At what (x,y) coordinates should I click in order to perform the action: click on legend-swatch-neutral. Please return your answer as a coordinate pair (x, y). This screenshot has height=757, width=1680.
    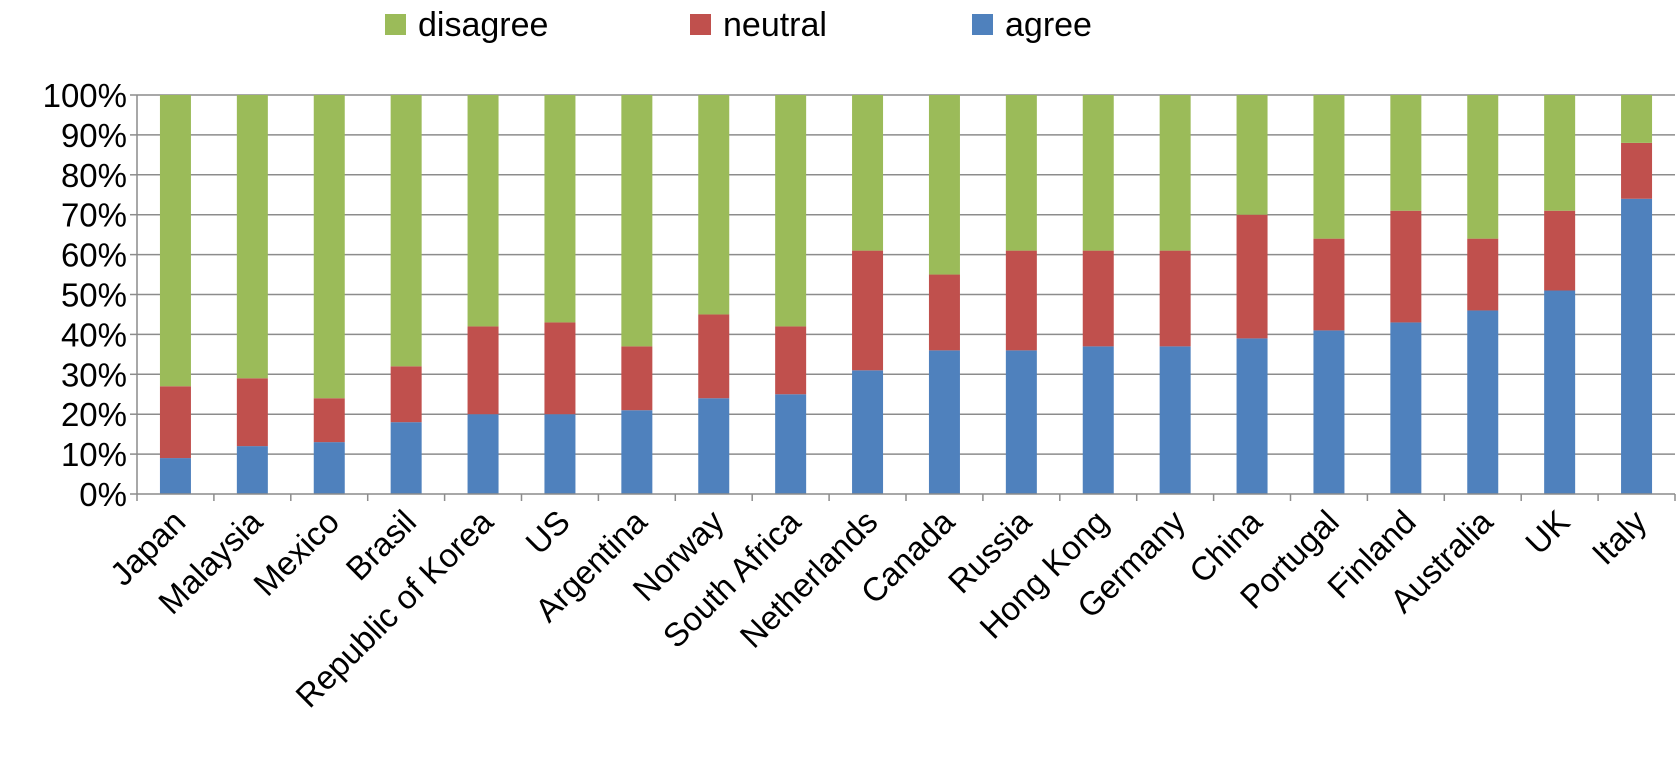
    Looking at the image, I should click on (700, 24).